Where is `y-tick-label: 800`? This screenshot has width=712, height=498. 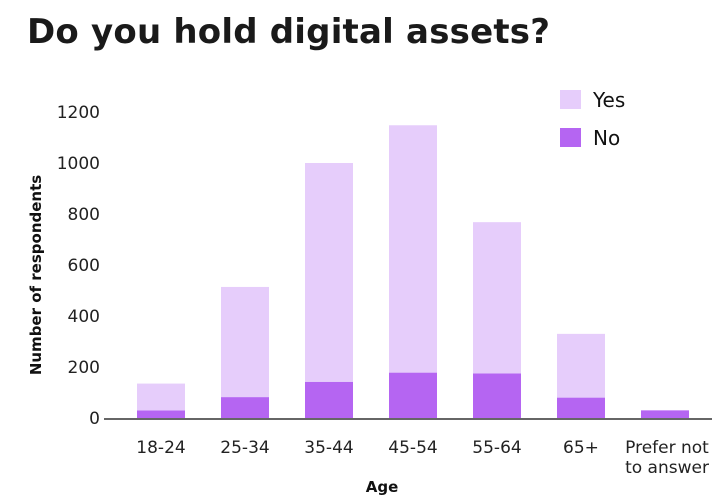
y-tick-label: 800 is located at coordinates (84, 215).